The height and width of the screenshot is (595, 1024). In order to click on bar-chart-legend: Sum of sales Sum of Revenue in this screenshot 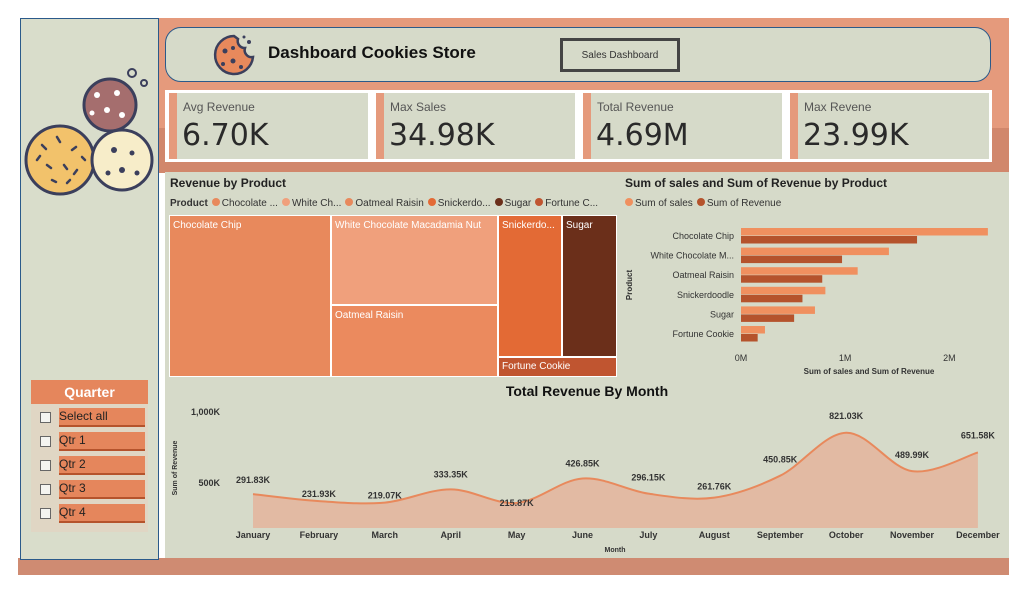, I will do `click(703, 203)`.